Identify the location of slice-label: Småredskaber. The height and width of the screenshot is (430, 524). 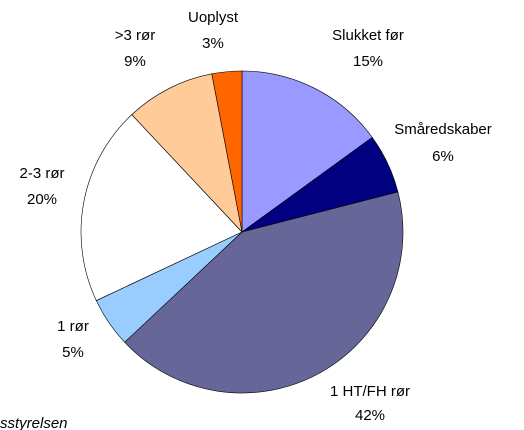
(443, 129).